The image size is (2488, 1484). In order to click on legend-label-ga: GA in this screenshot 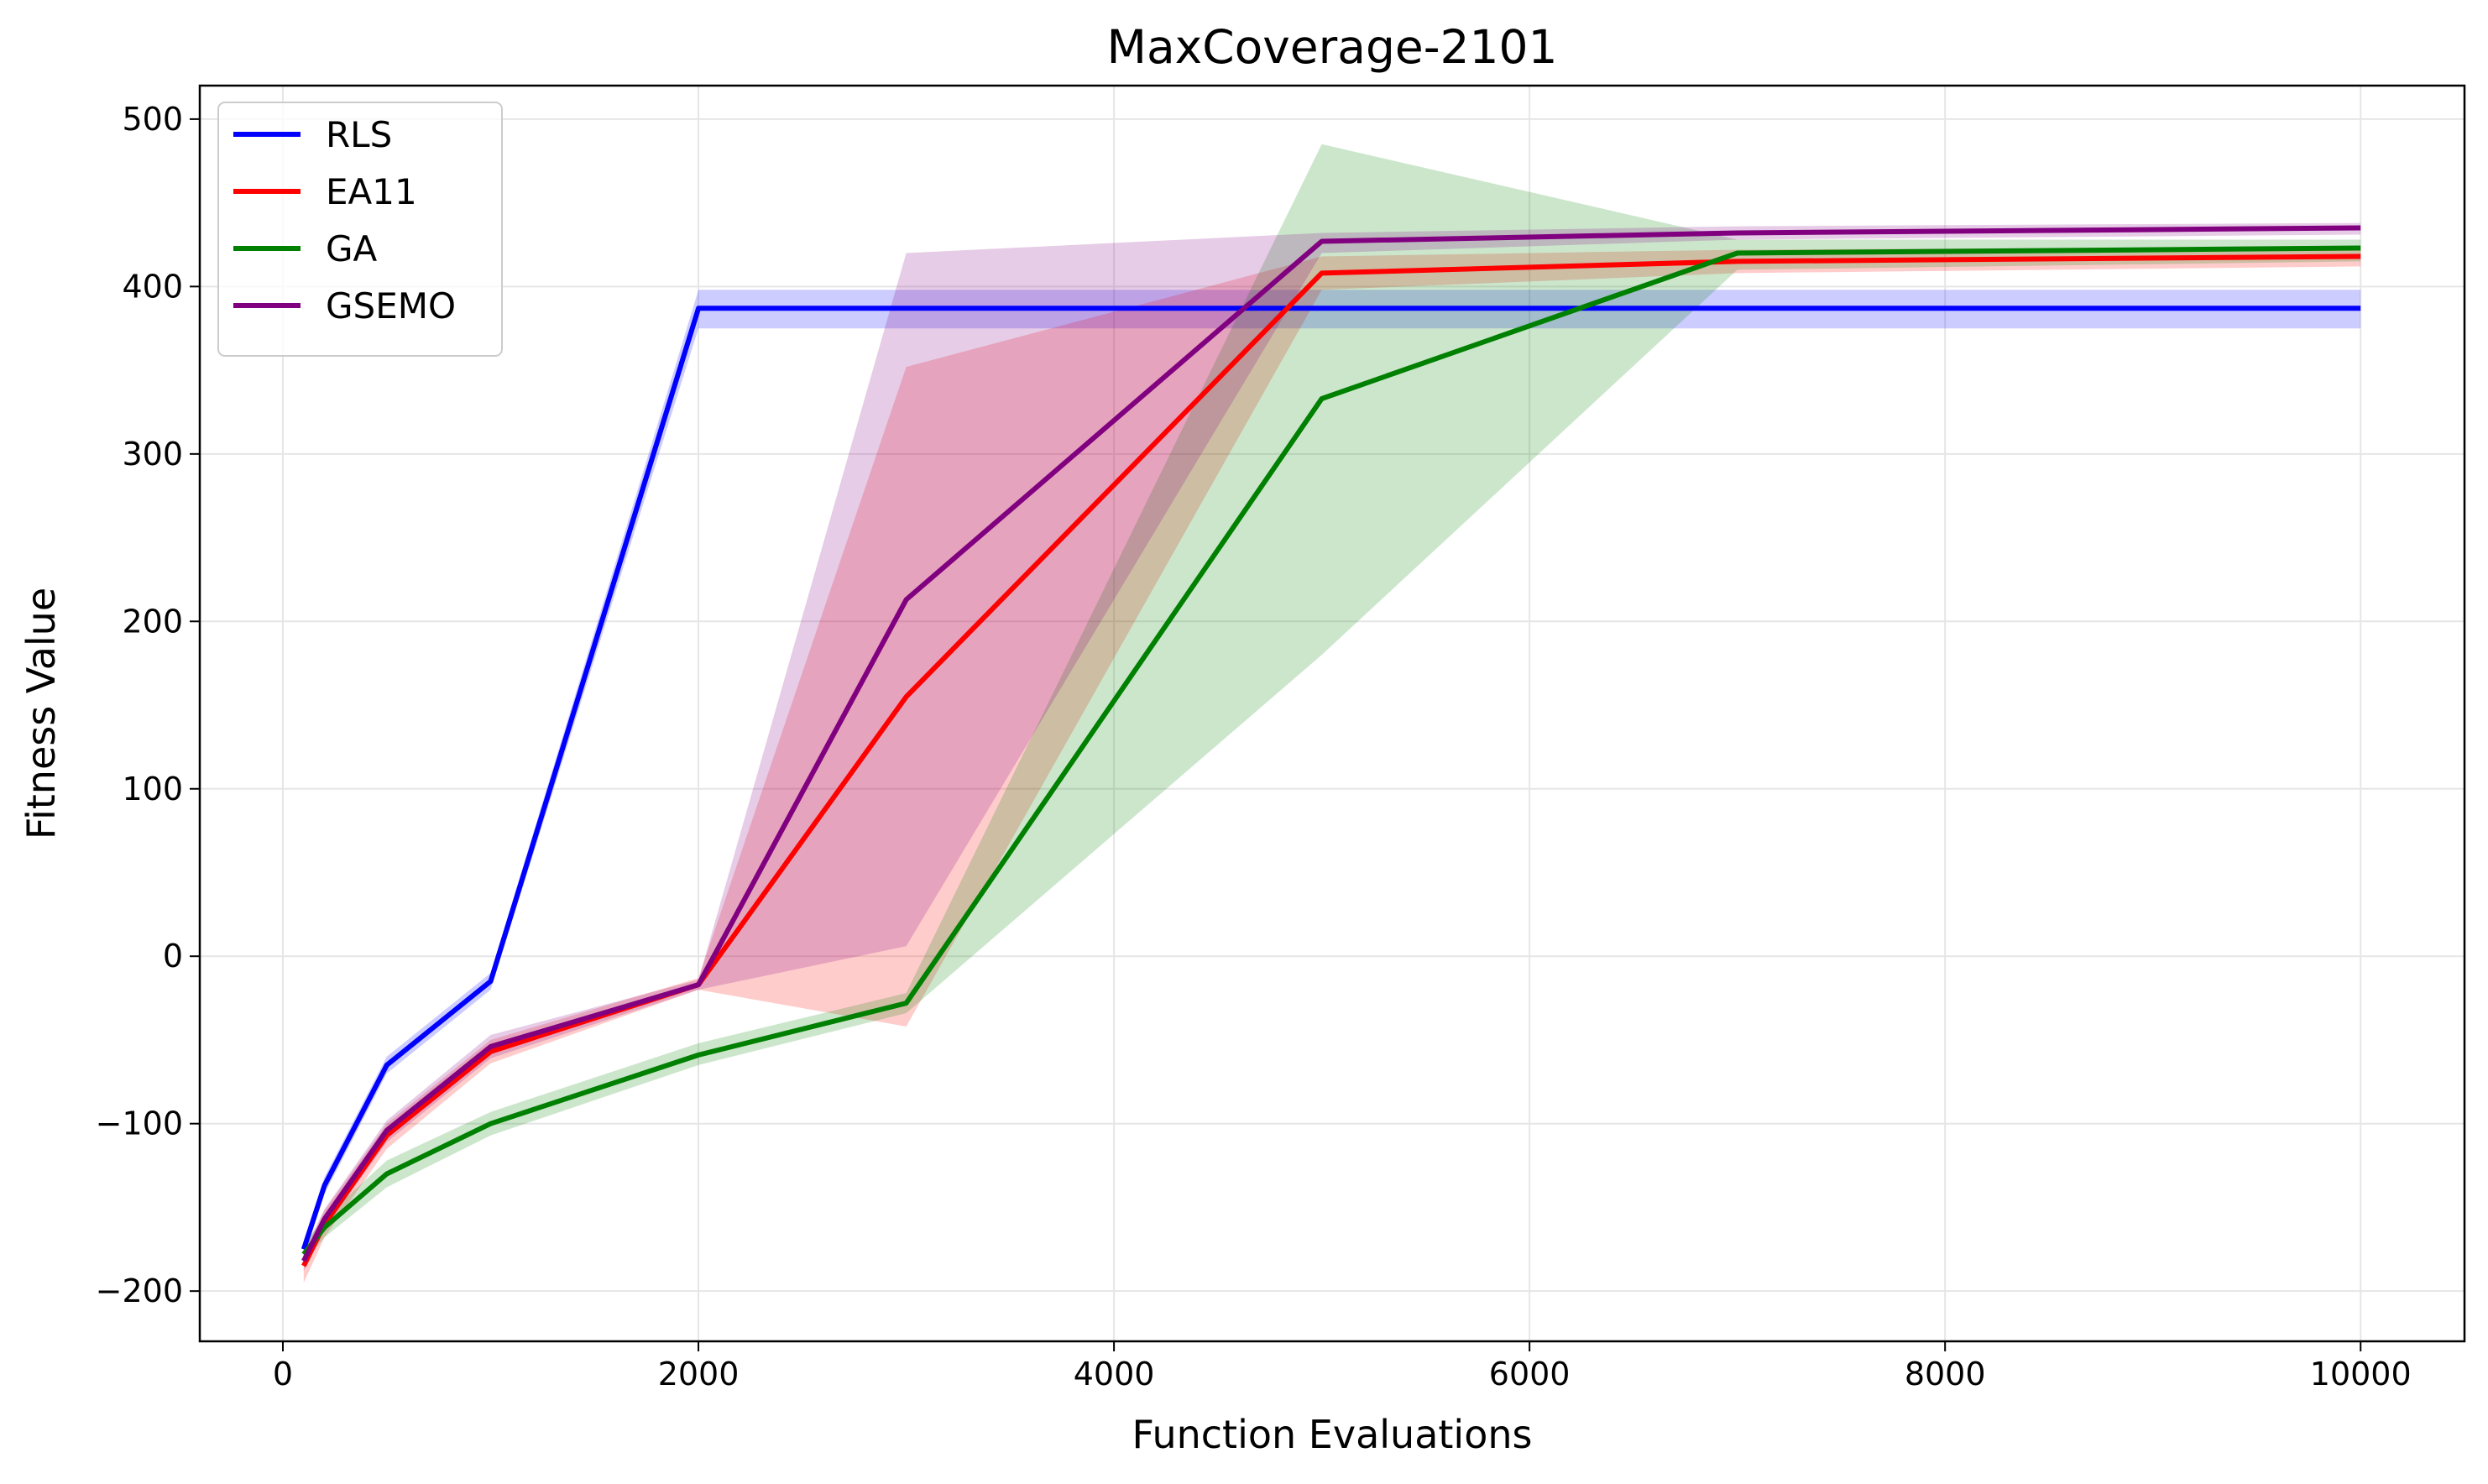, I will do `click(352, 248)`.